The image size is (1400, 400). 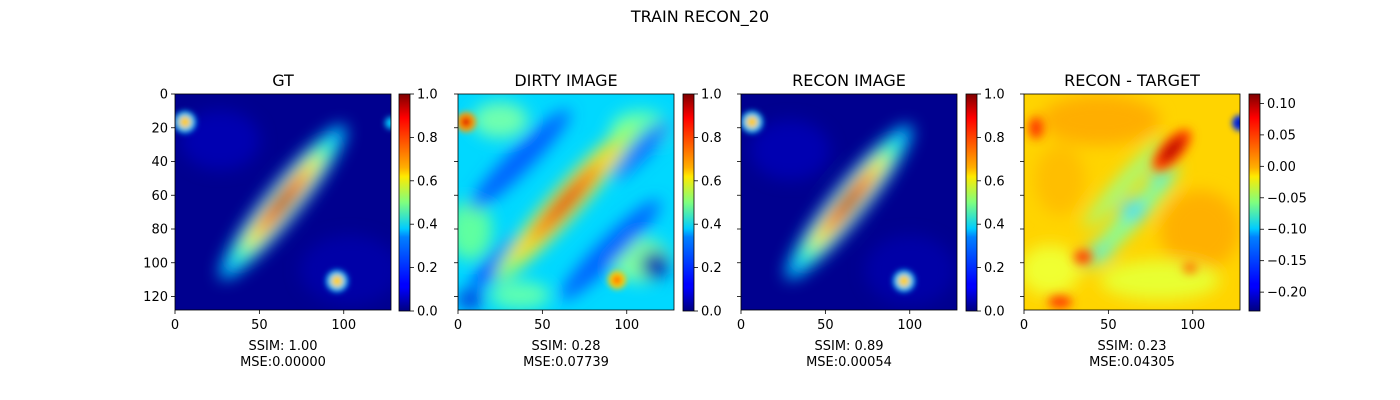 I want to click on y-tick-label: 0, so click(x=164, y=95).